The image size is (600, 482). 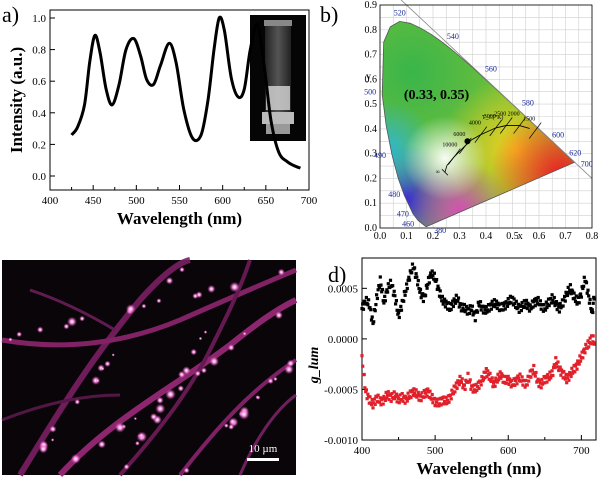 I want to click on y-tick-label: 0.7, so click(x=371, y=55).